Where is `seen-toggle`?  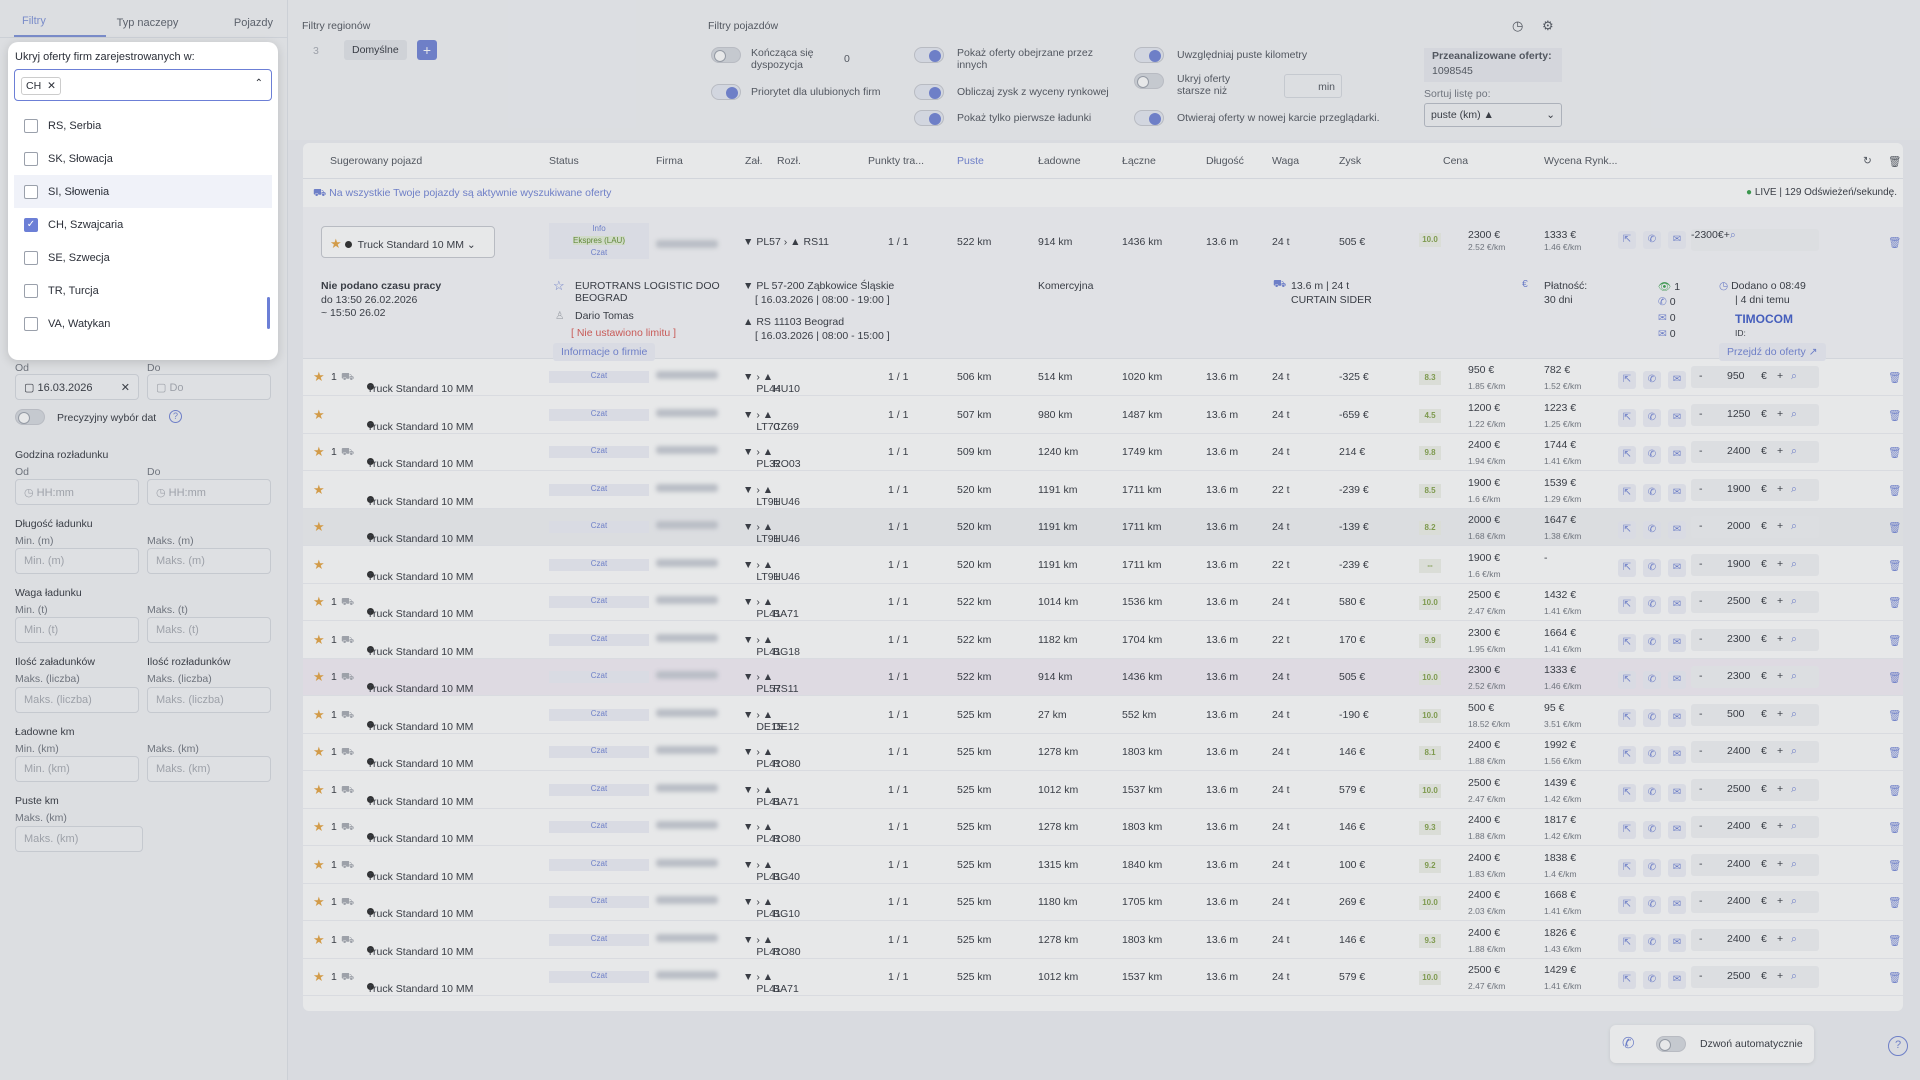 seen-toggle is located at coordinates (929, 55).